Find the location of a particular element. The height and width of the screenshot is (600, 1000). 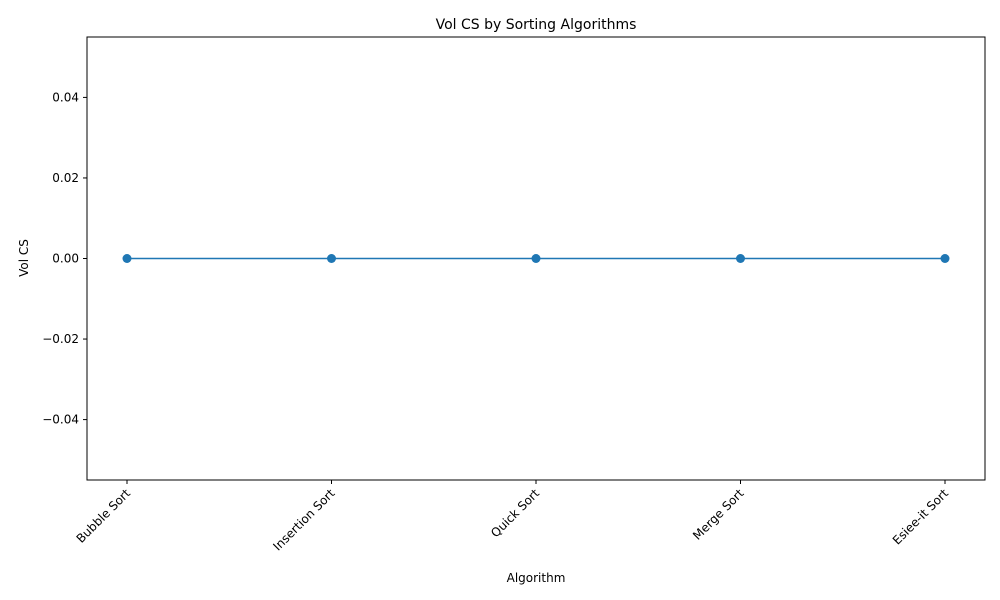

y-tick-label: 0.04 is located at coordinates (65, 97).